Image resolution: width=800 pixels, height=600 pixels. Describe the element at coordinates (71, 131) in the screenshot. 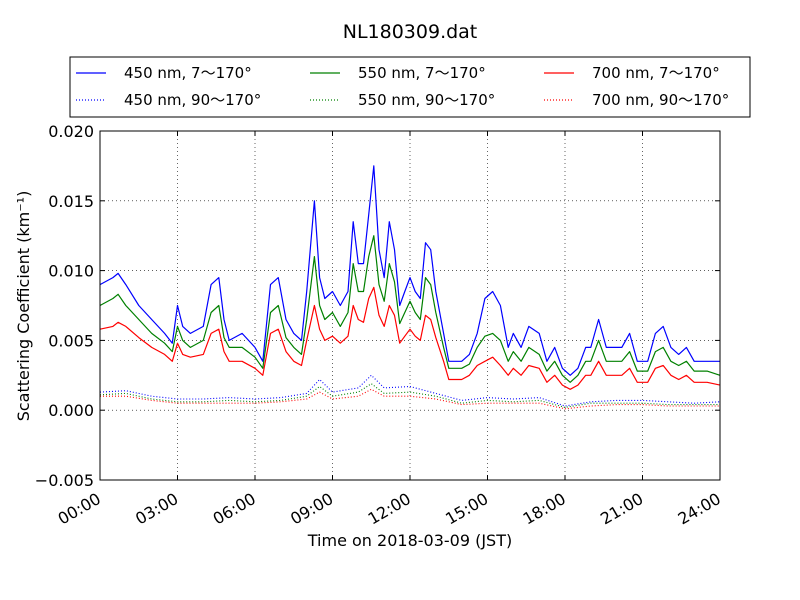

I see `y-tick-label: 0.020` at that location.